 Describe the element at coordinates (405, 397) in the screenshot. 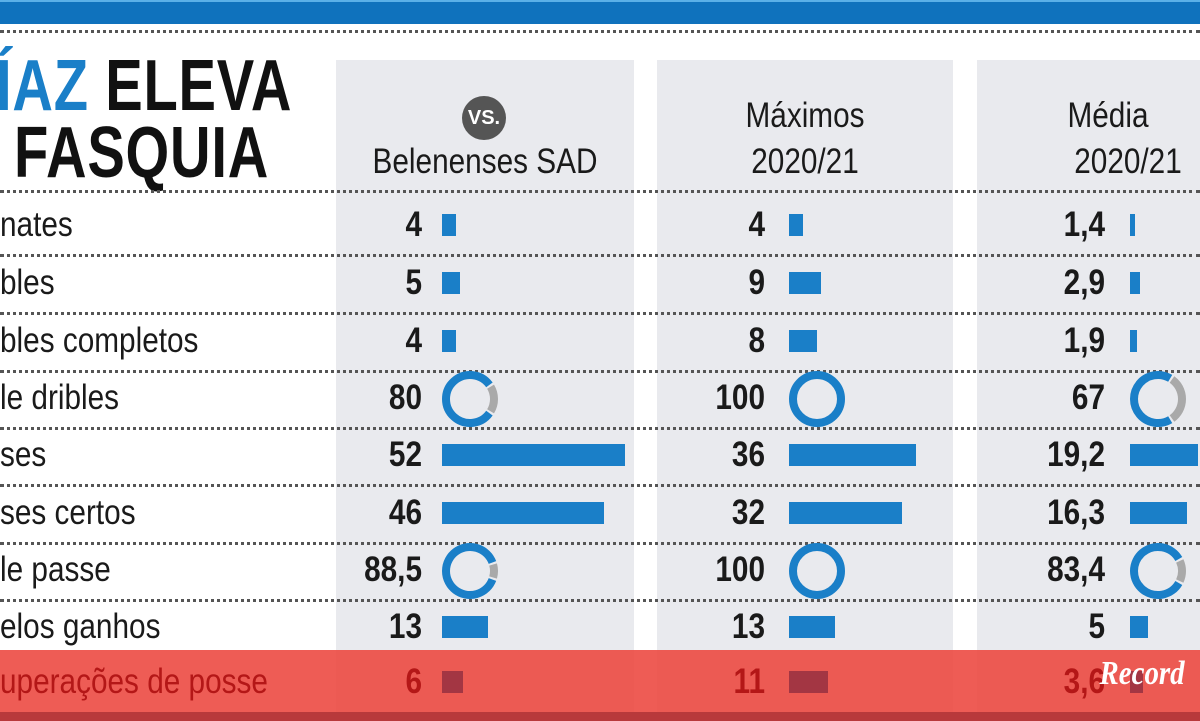

I see `cell-value: 80` at that location.